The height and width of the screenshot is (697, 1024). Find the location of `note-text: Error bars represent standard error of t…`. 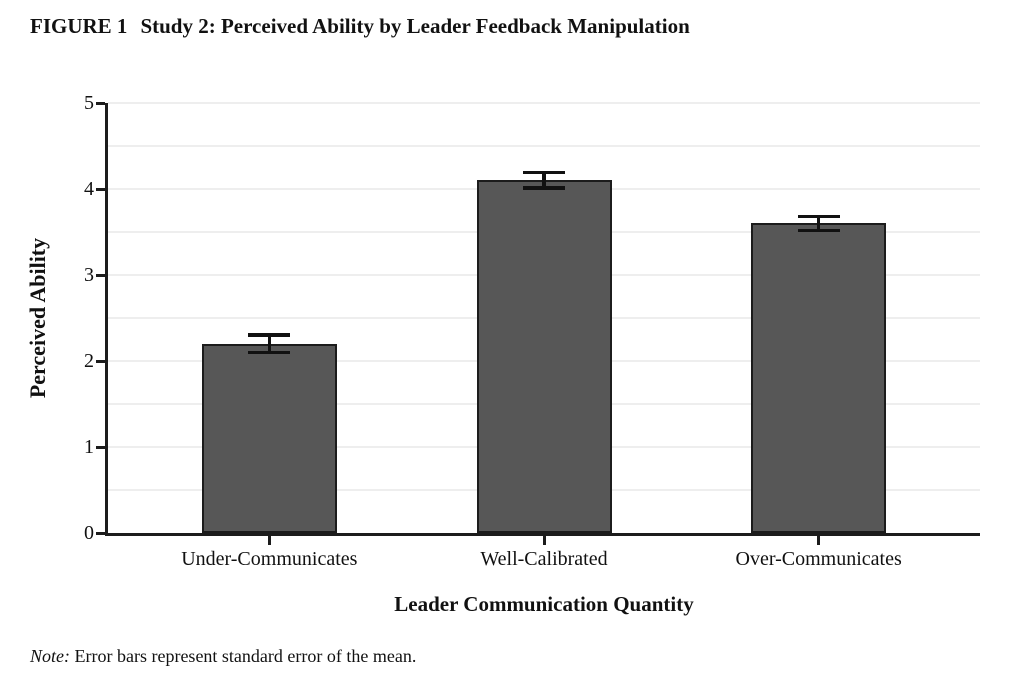

note-text: Error bars represent standard error of t… is located at coordinates (243, 656).